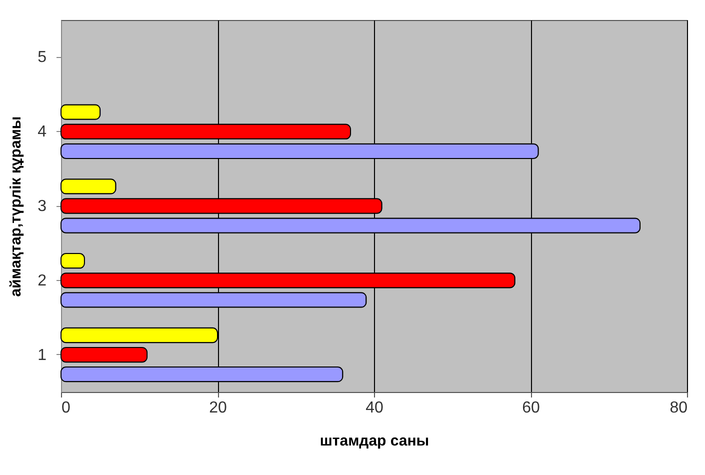  Describe the element at coordinates (42, 206) in the screenshot. I see `y-tick-label: 3` at that location.